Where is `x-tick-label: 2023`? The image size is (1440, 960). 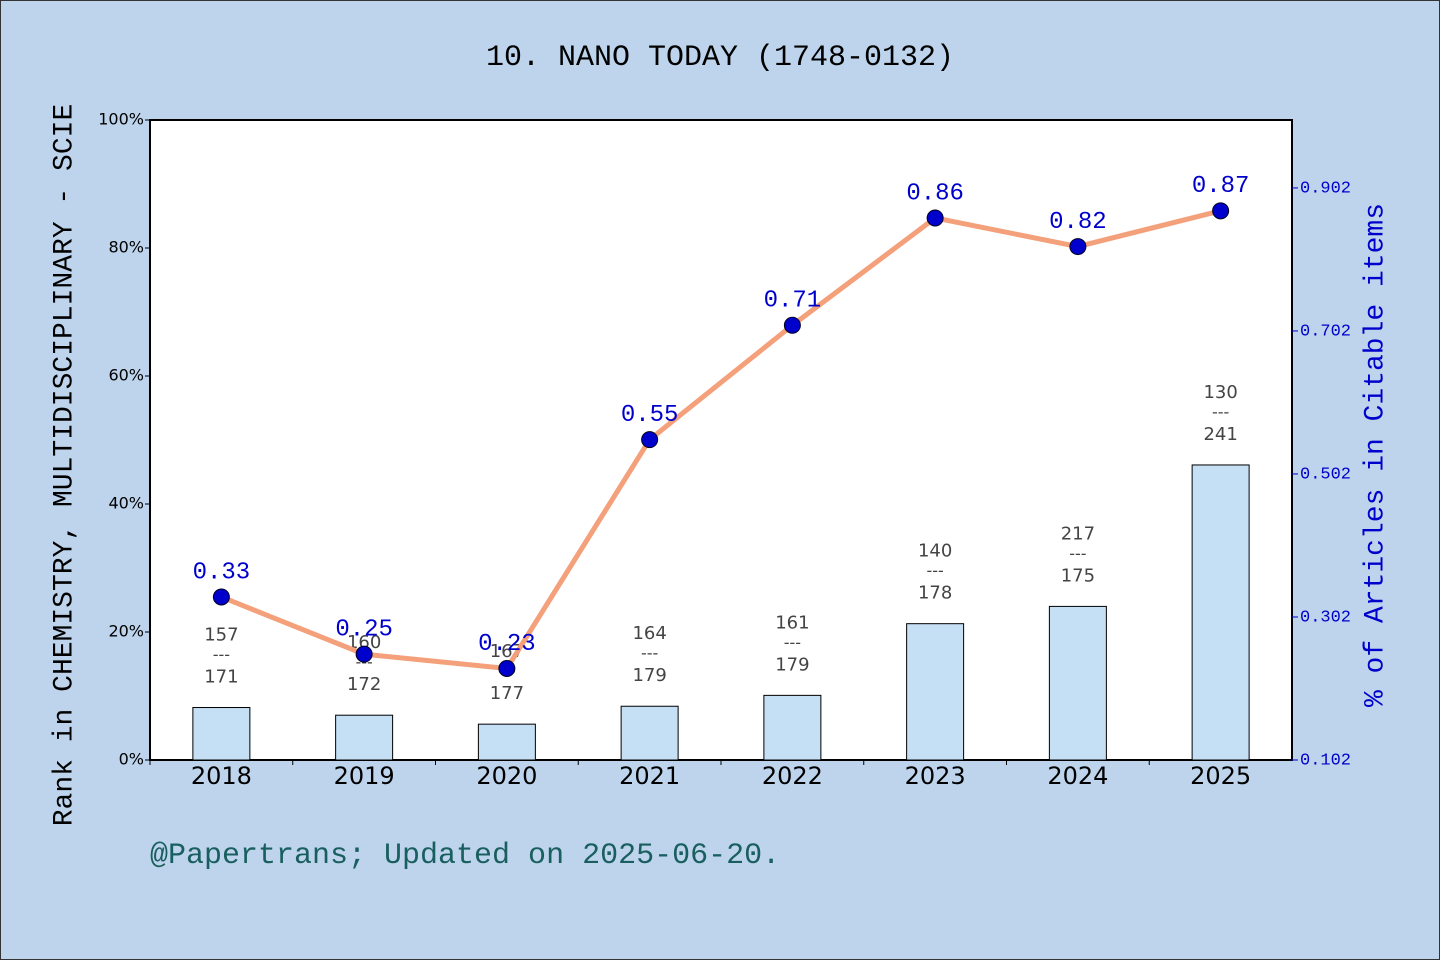
x-tick-label: 2023 is located at coordinates (935, 776).